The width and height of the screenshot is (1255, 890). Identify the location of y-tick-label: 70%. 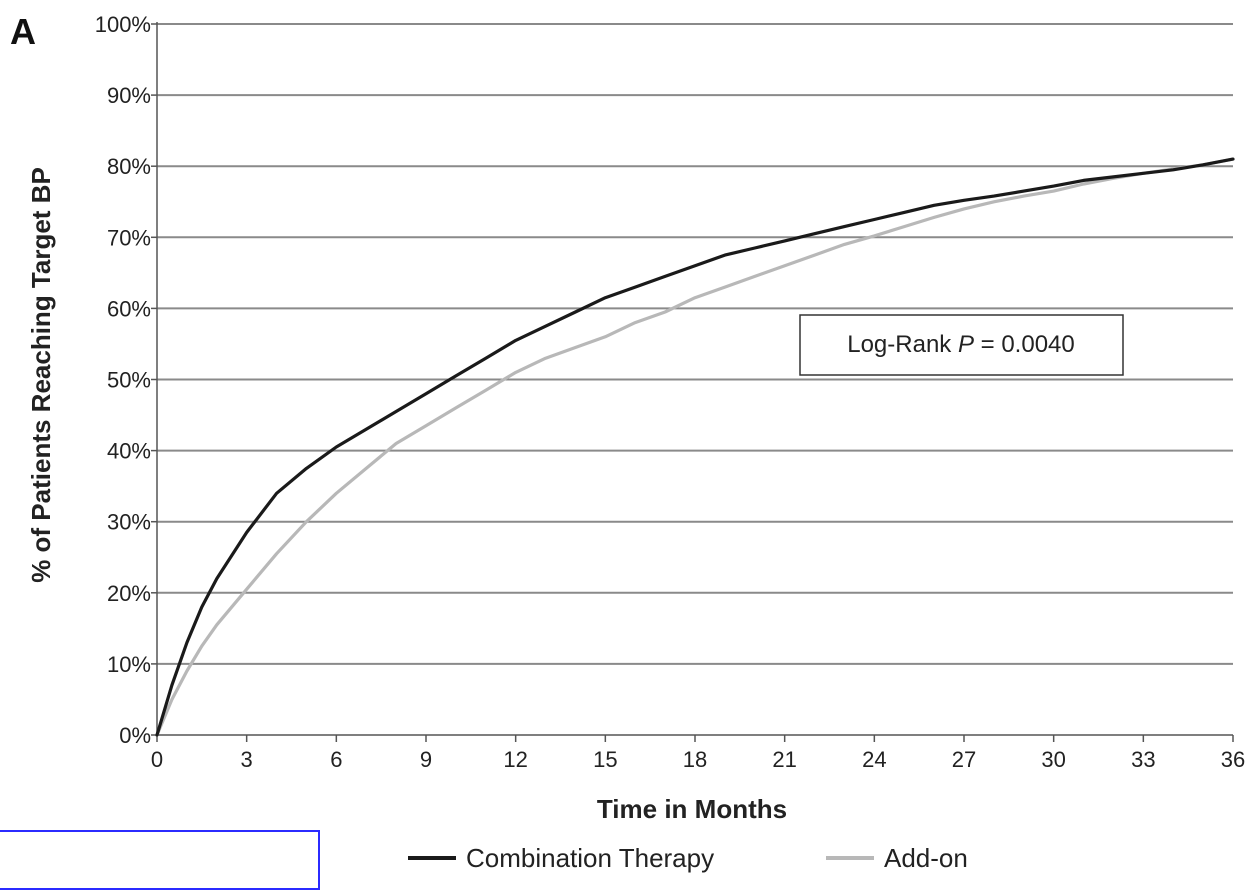
(129, 237).